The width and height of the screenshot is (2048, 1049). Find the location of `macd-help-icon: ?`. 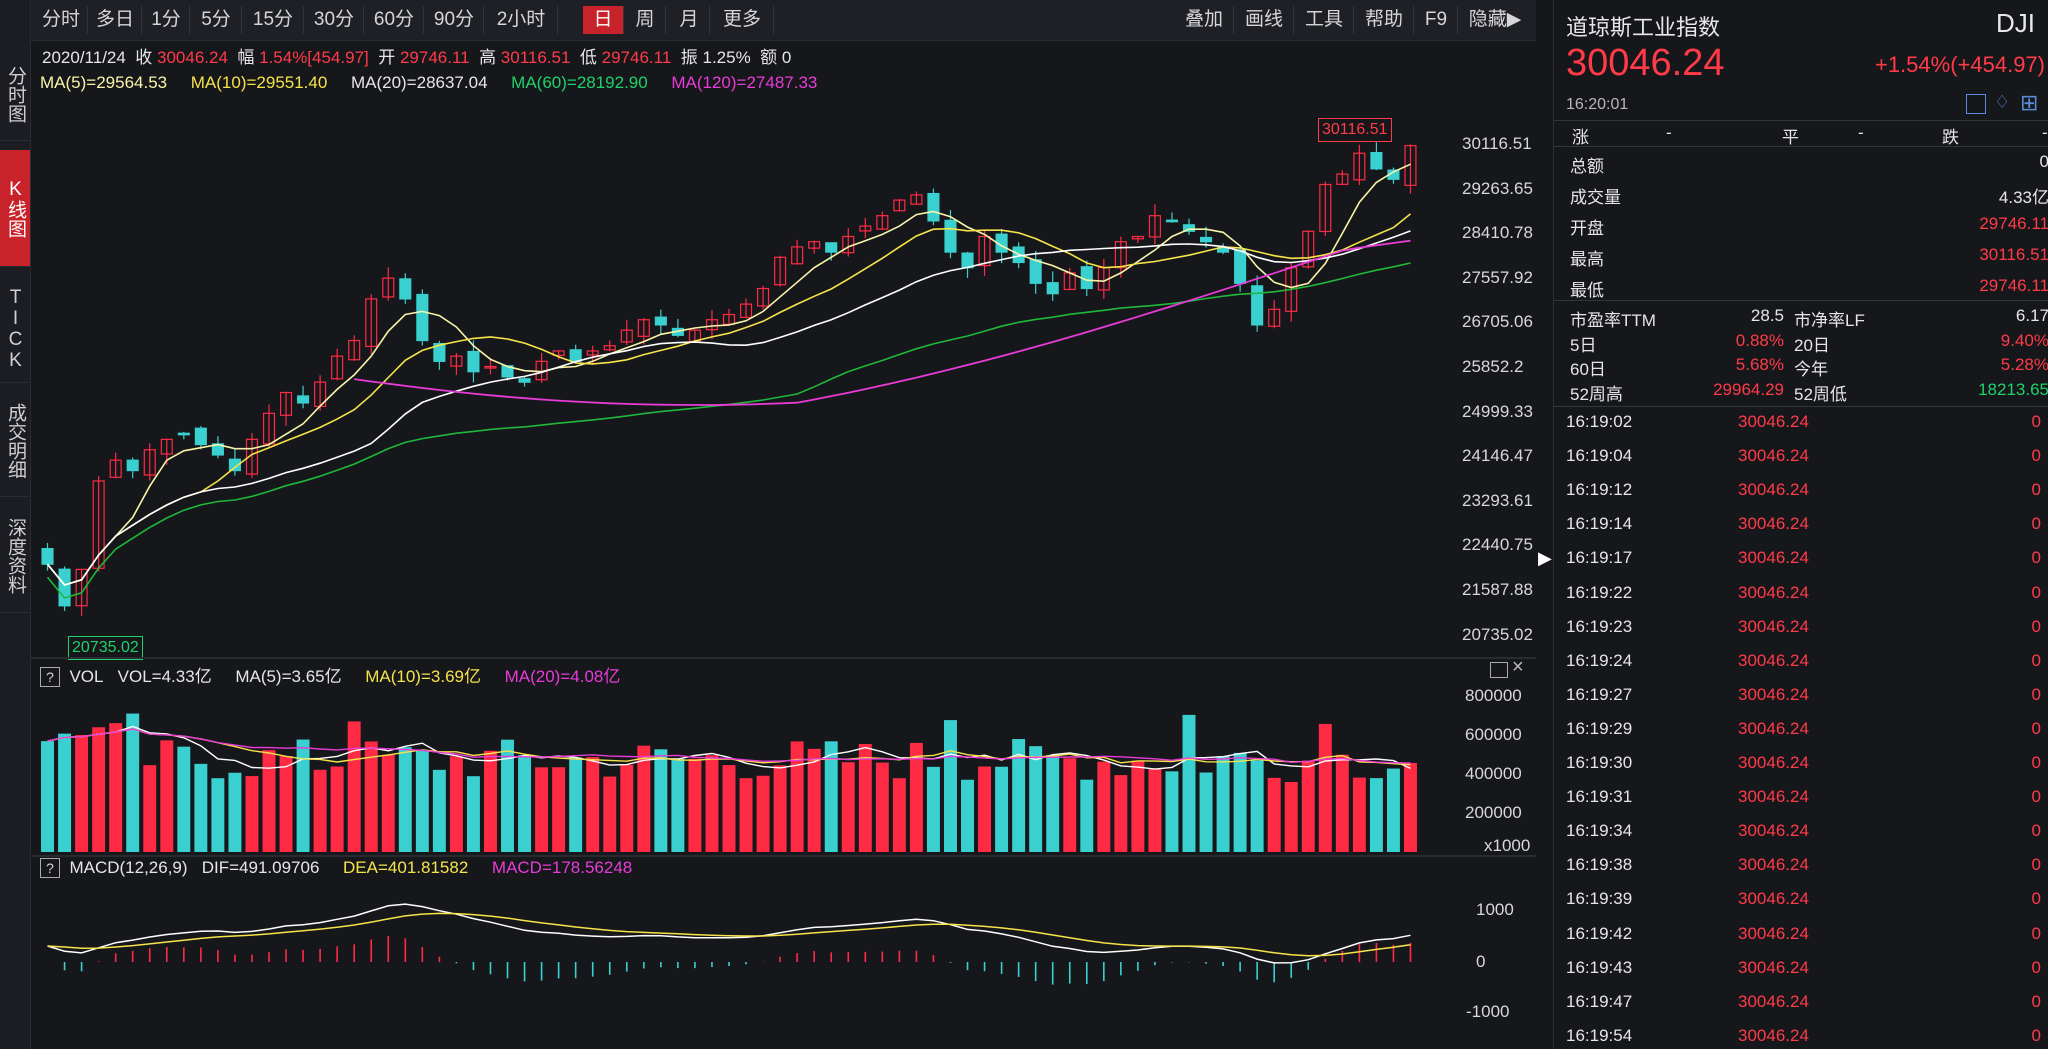

macd-help-icon: ? is located at coordinates (50, 868).